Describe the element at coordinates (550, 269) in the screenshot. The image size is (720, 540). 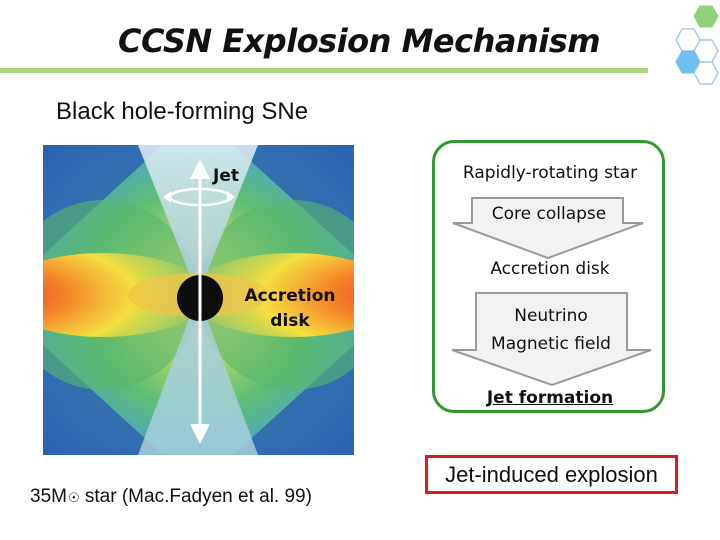
I see `flow-step-accretion-disk: Accretion disk` at that location.